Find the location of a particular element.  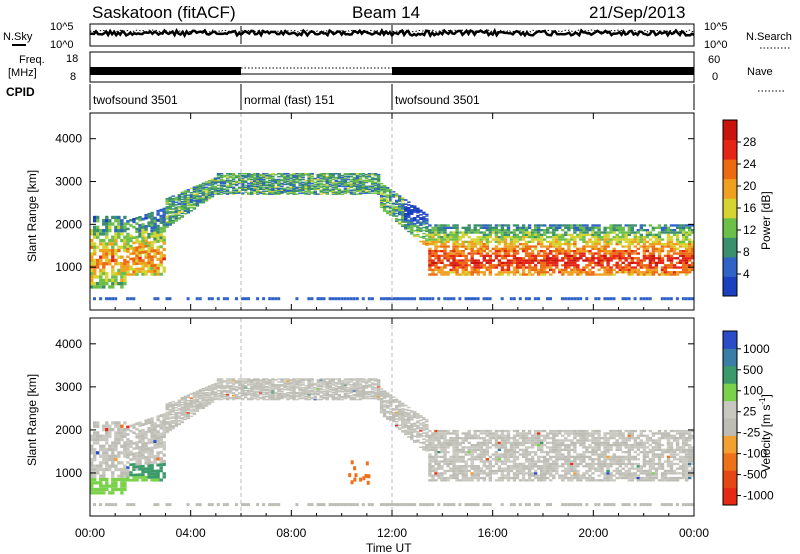

power-colorbar-label: Power [dB] is located at coordinates (766, 220).